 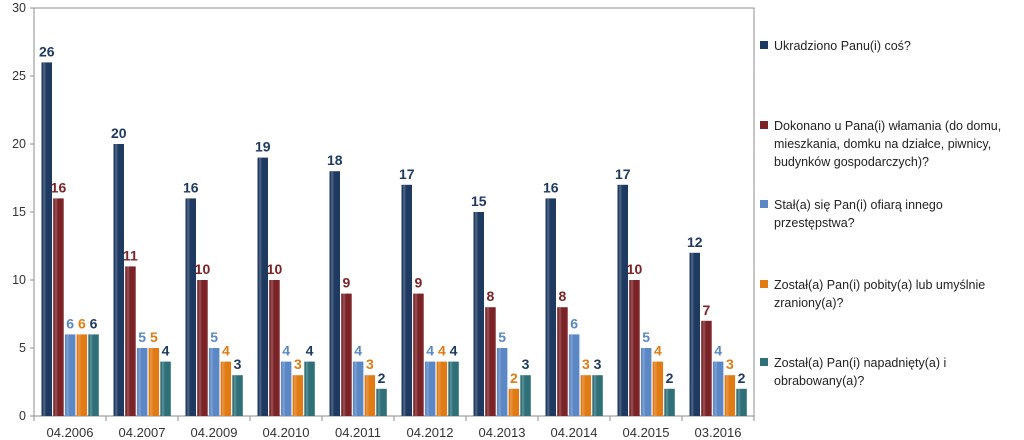 I want to click on x-tick-label: 04.2014, so click(x=574, y=432).